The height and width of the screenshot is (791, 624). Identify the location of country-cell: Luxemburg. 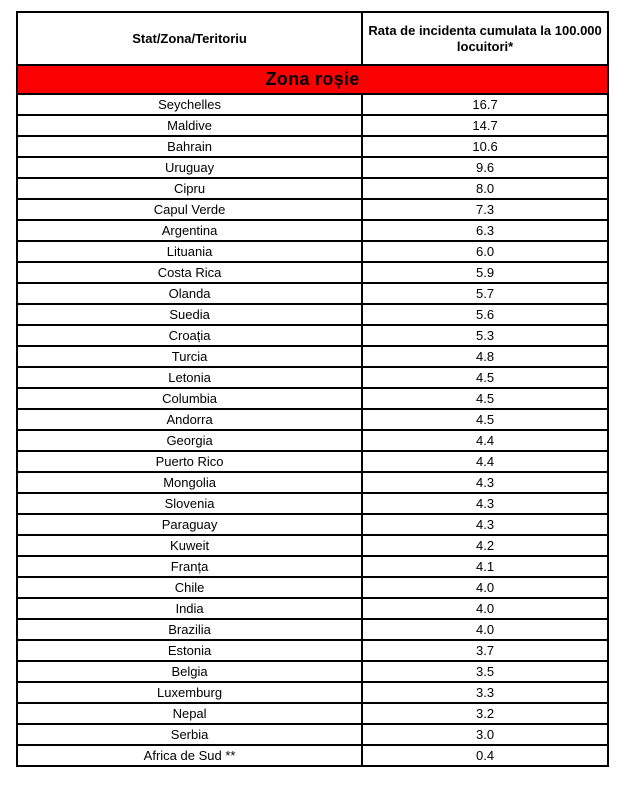
(189, 692).